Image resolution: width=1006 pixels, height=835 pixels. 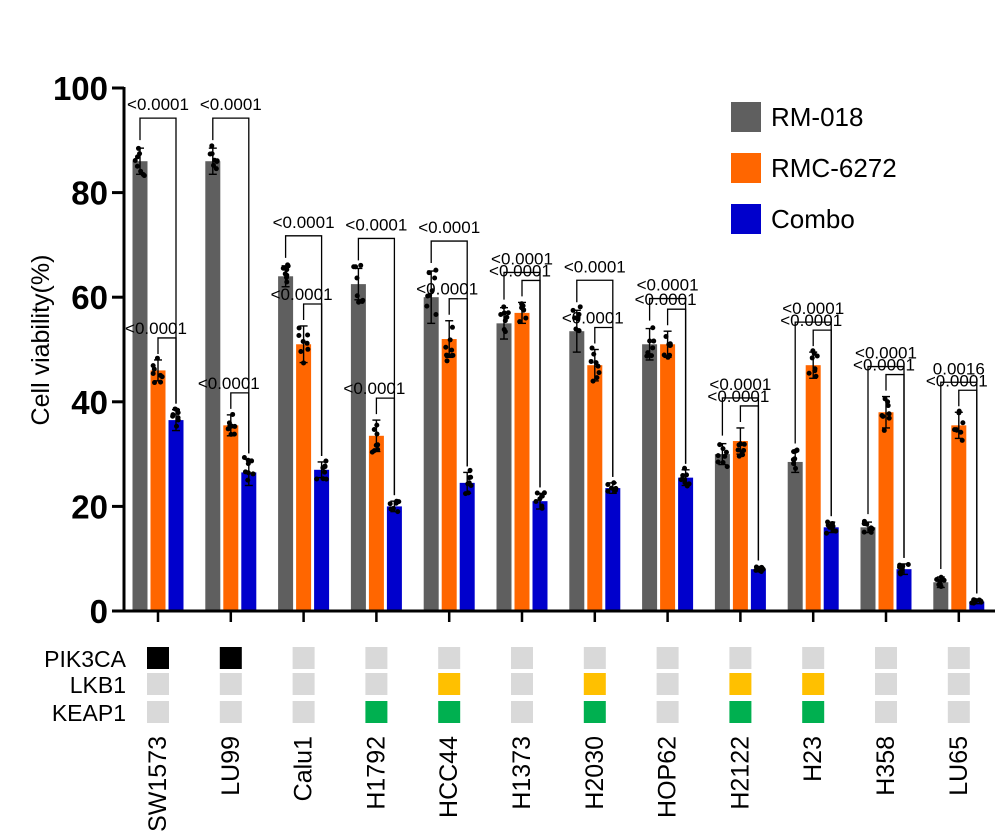 I want to click on mutation-cell-keap1-h2122, so click(x=740, y=712).